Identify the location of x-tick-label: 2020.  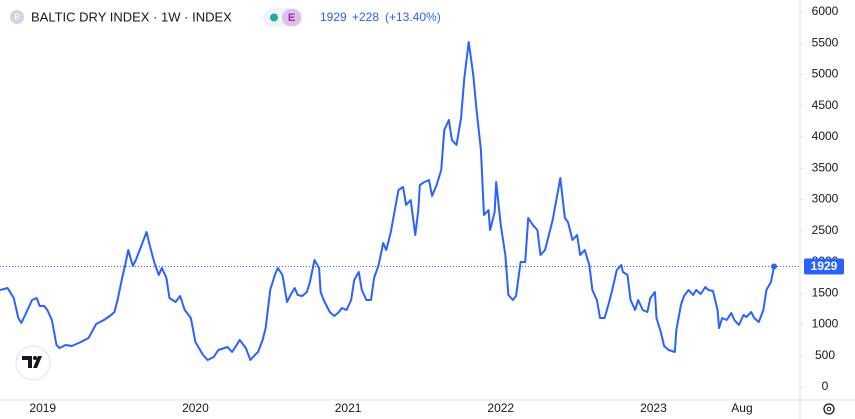
(195, 408).